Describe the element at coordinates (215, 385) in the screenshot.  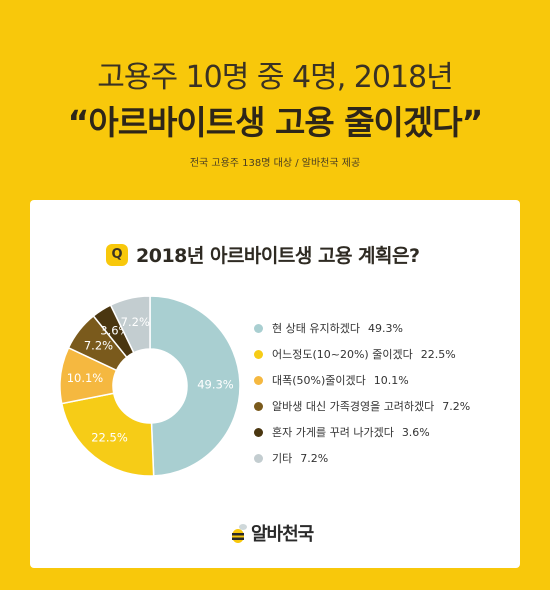
I see `slice-label: 49.3%` at that location.